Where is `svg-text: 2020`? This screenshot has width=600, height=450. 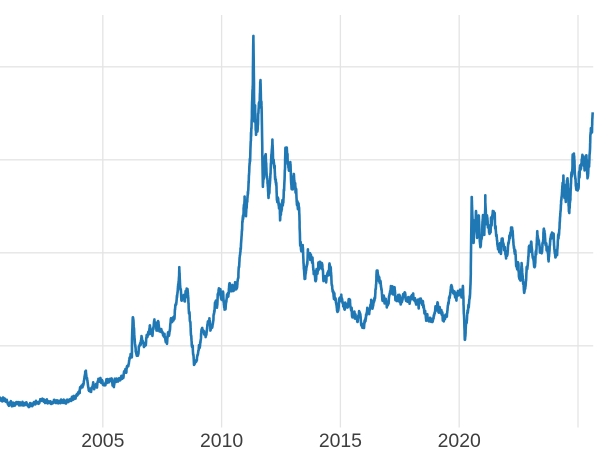
svg-text: 2020 is located at coordinates (459, 440).